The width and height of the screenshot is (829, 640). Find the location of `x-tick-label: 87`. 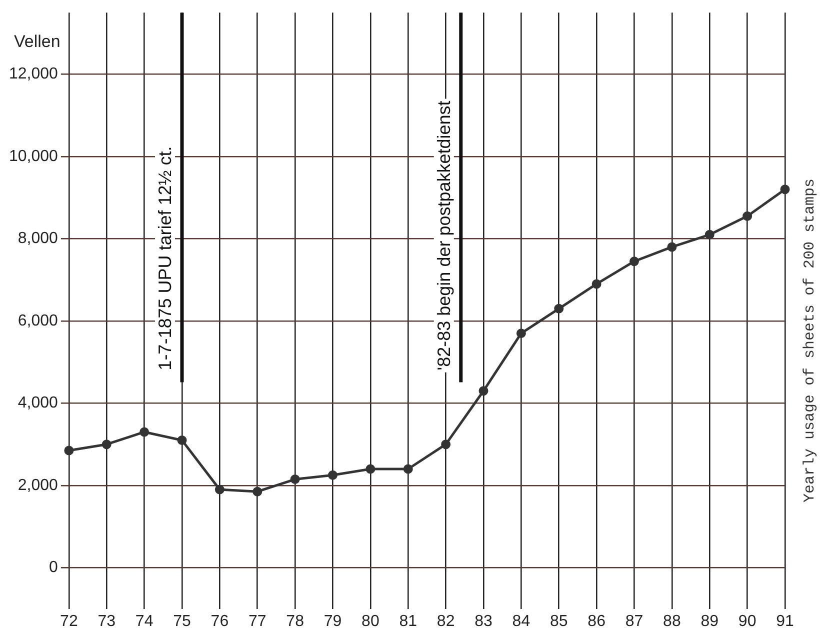

x-tick-label: 87 is located at coordinates (634, 621).